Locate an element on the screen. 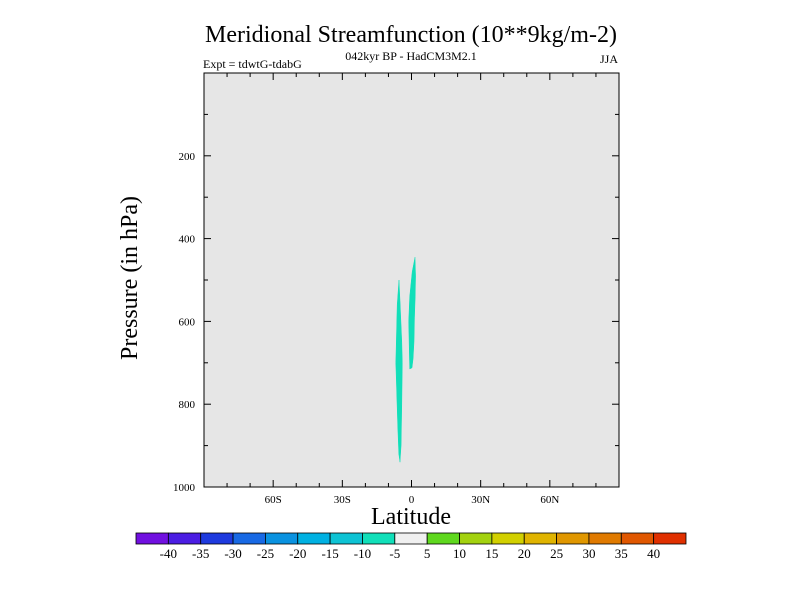  x-tick-label: 30S is located at coordinates (342, 500).